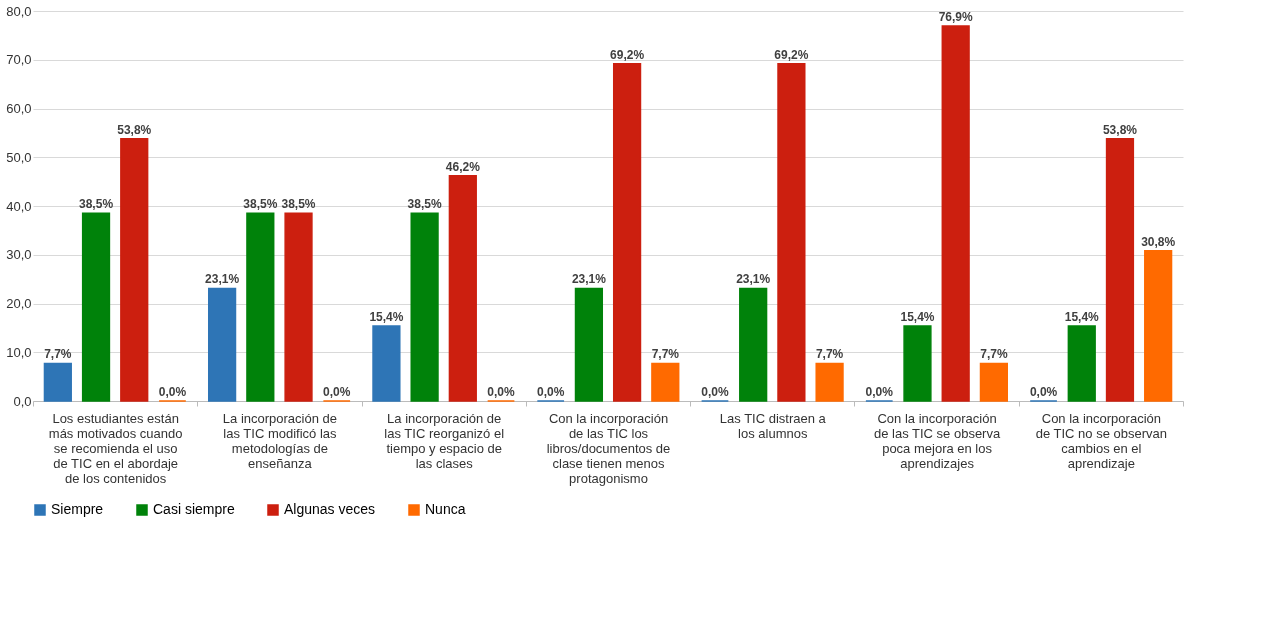 This screenshot has width=1261, height=635. Describe the element at coordinates (463, 166) in the screenshot. I see `data-label: 46,2%` at that location.